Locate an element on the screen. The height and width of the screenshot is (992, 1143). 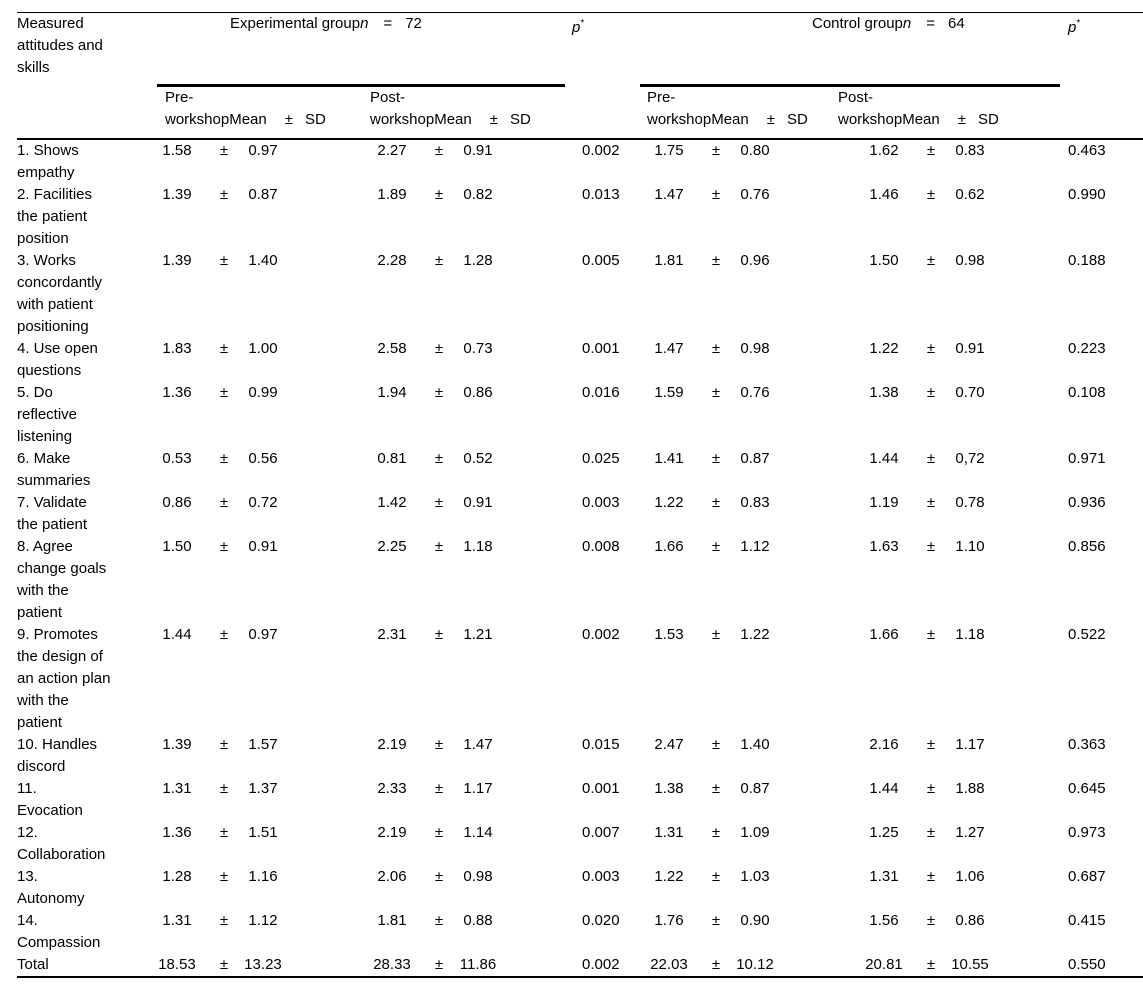
exp-pre-cell: 1.58 ±0.97 is located at coordinates (247, 161).